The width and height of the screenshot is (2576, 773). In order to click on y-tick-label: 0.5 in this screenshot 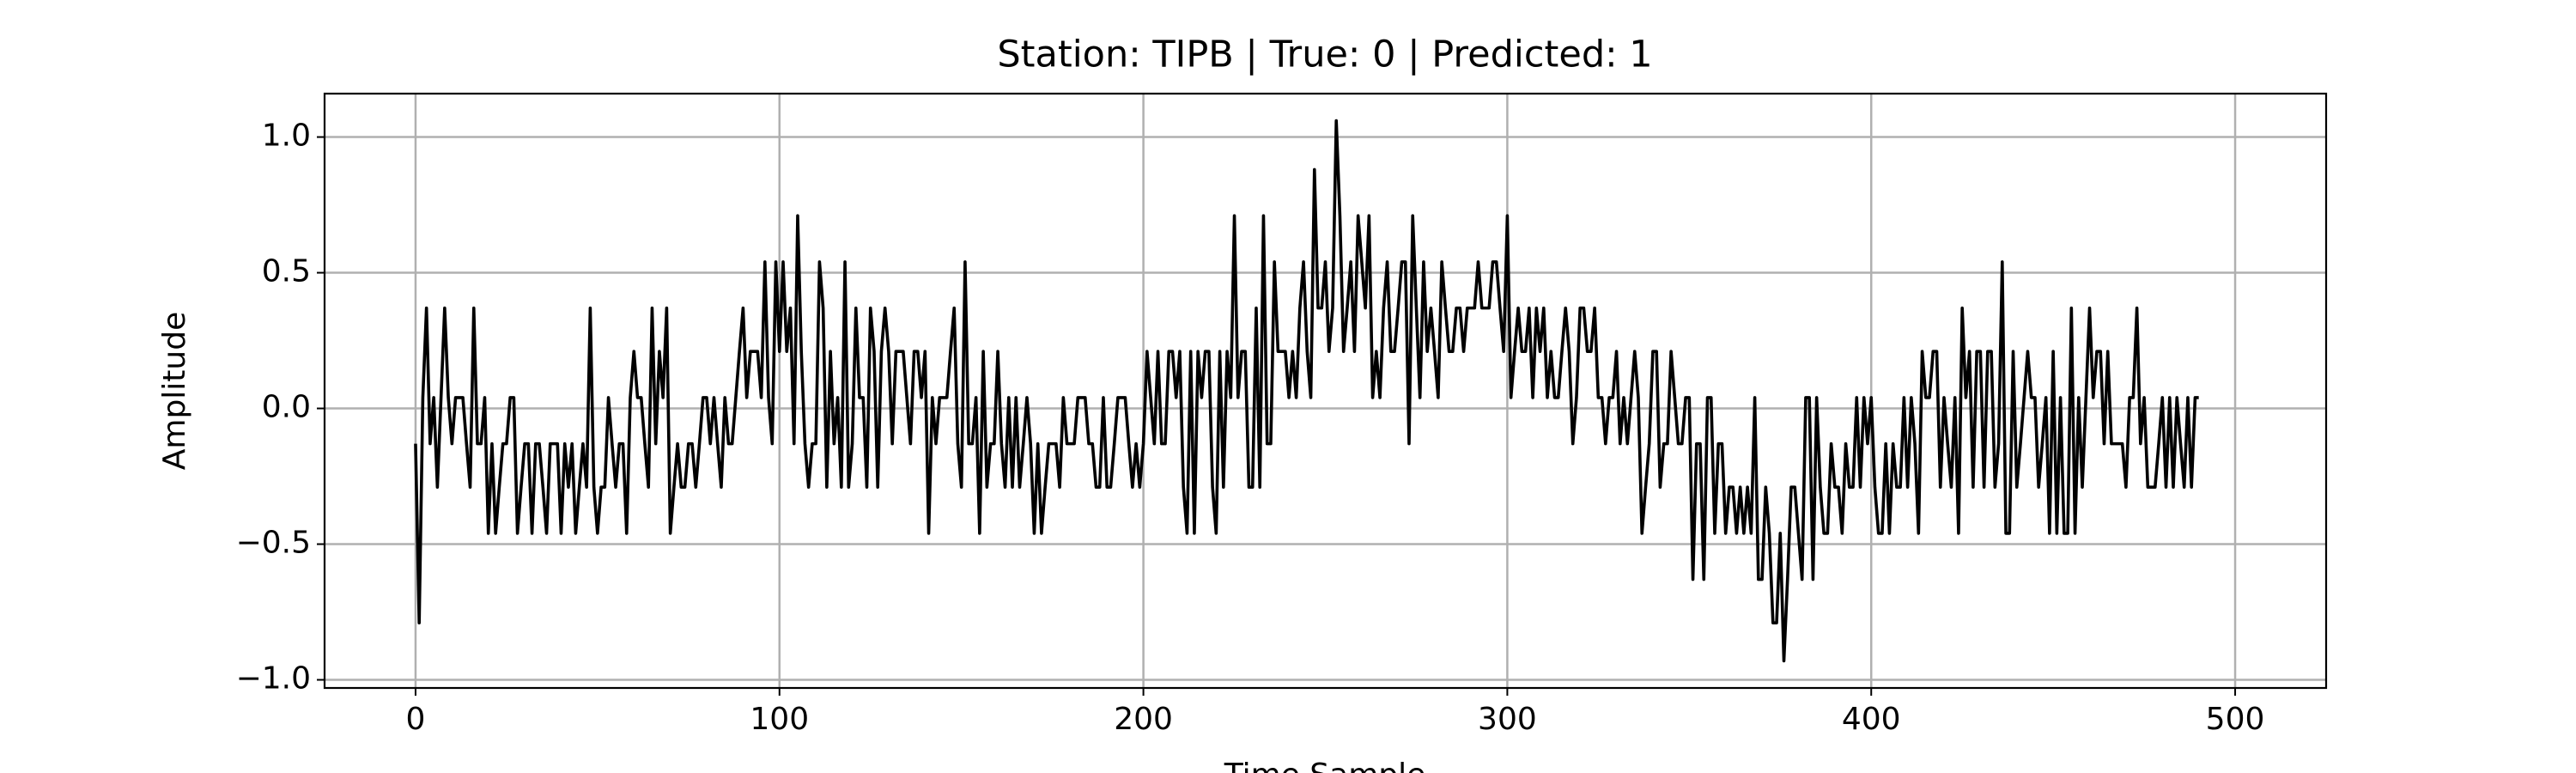, I will do `click(286, 271)`.